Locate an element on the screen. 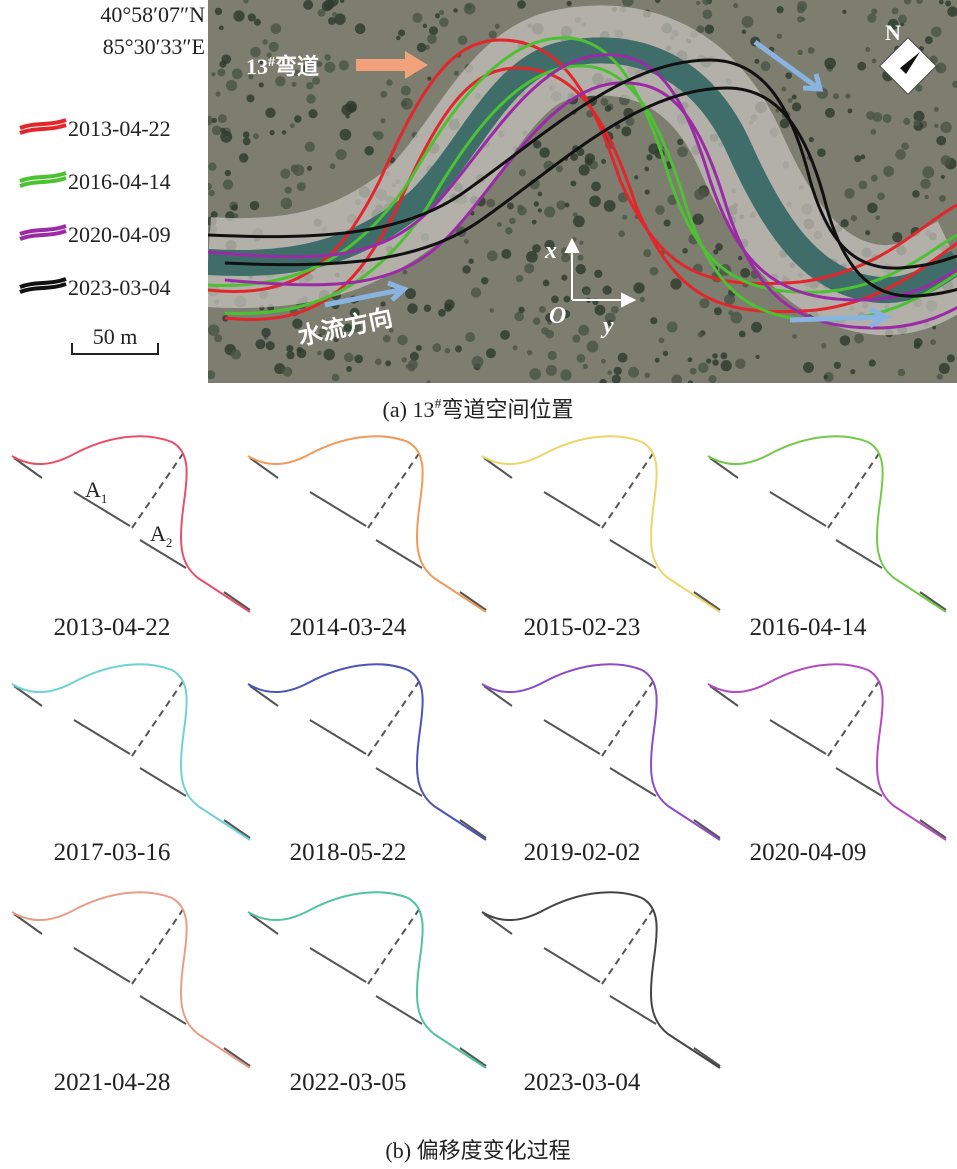 The image size is (957, 1169). bend-arrow is located at coordinates (392, 65).